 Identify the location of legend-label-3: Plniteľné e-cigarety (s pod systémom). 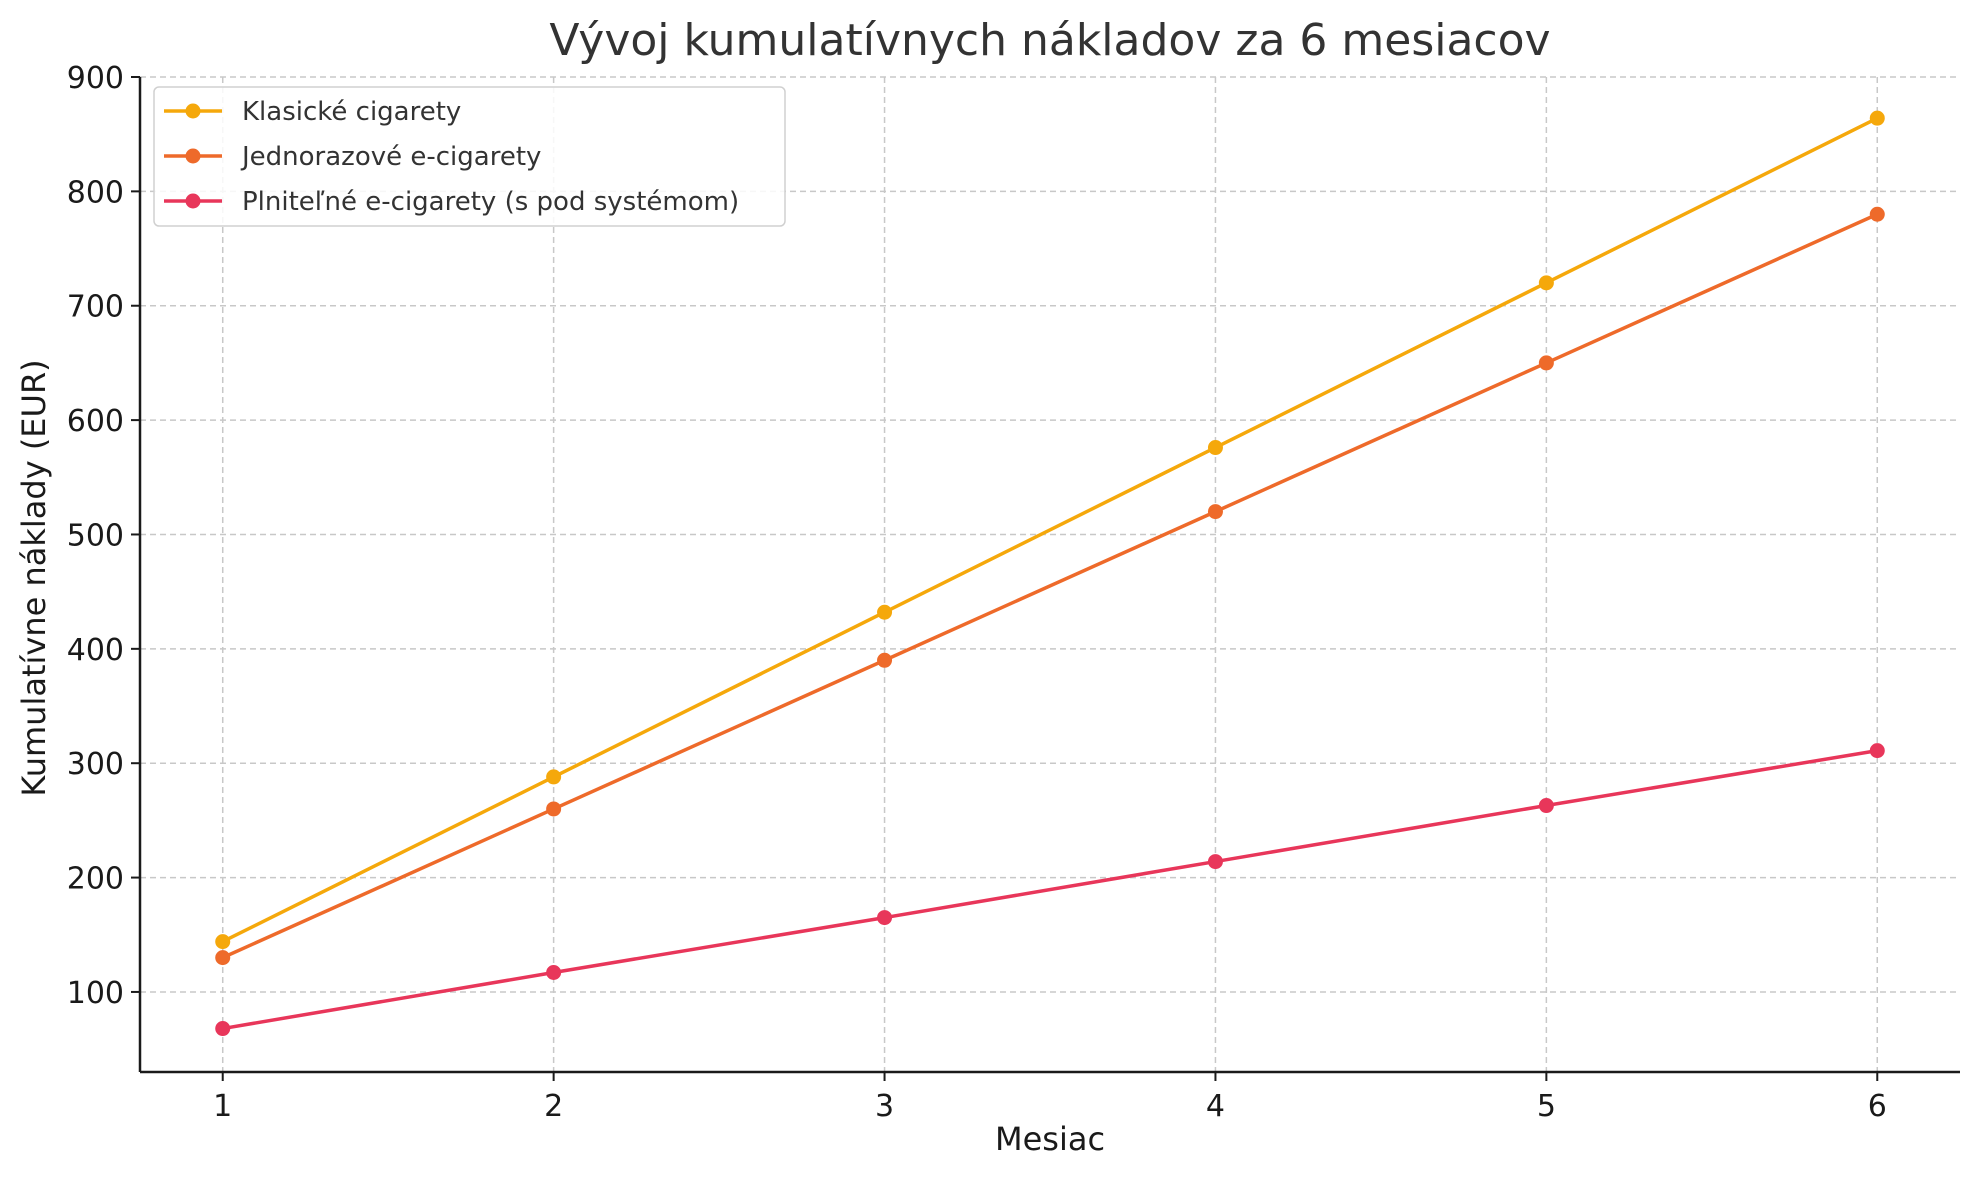
(490, 202).